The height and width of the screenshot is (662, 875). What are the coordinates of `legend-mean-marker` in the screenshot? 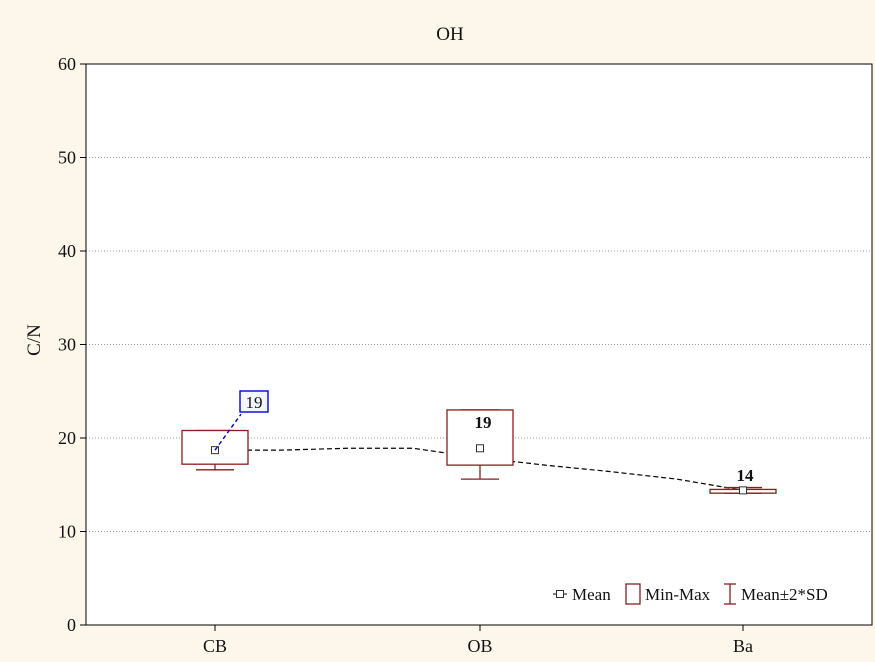 It's located at (560, 594).